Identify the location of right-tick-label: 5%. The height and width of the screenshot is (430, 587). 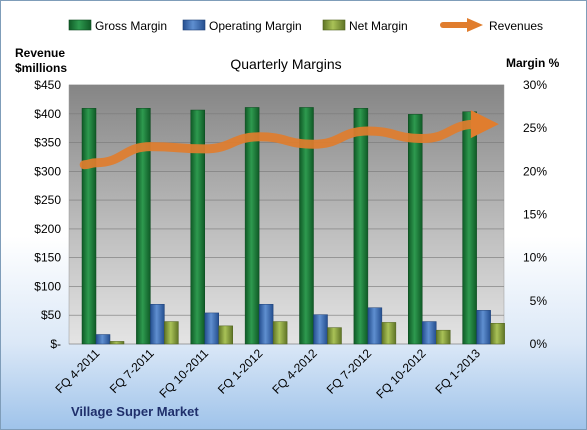
(539, 301).